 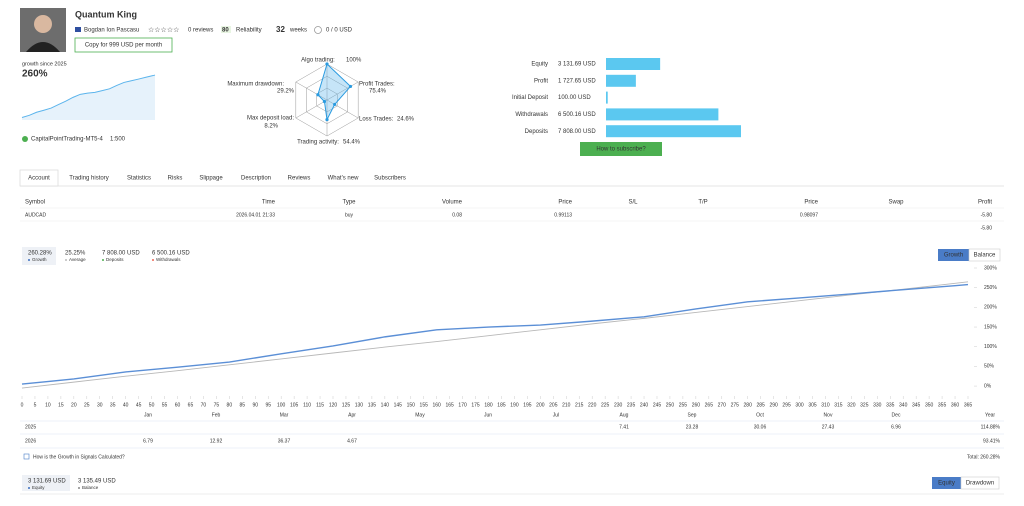 I want to click on subscribe-button-label: How to subscribe?, so click(x=621, y=150).